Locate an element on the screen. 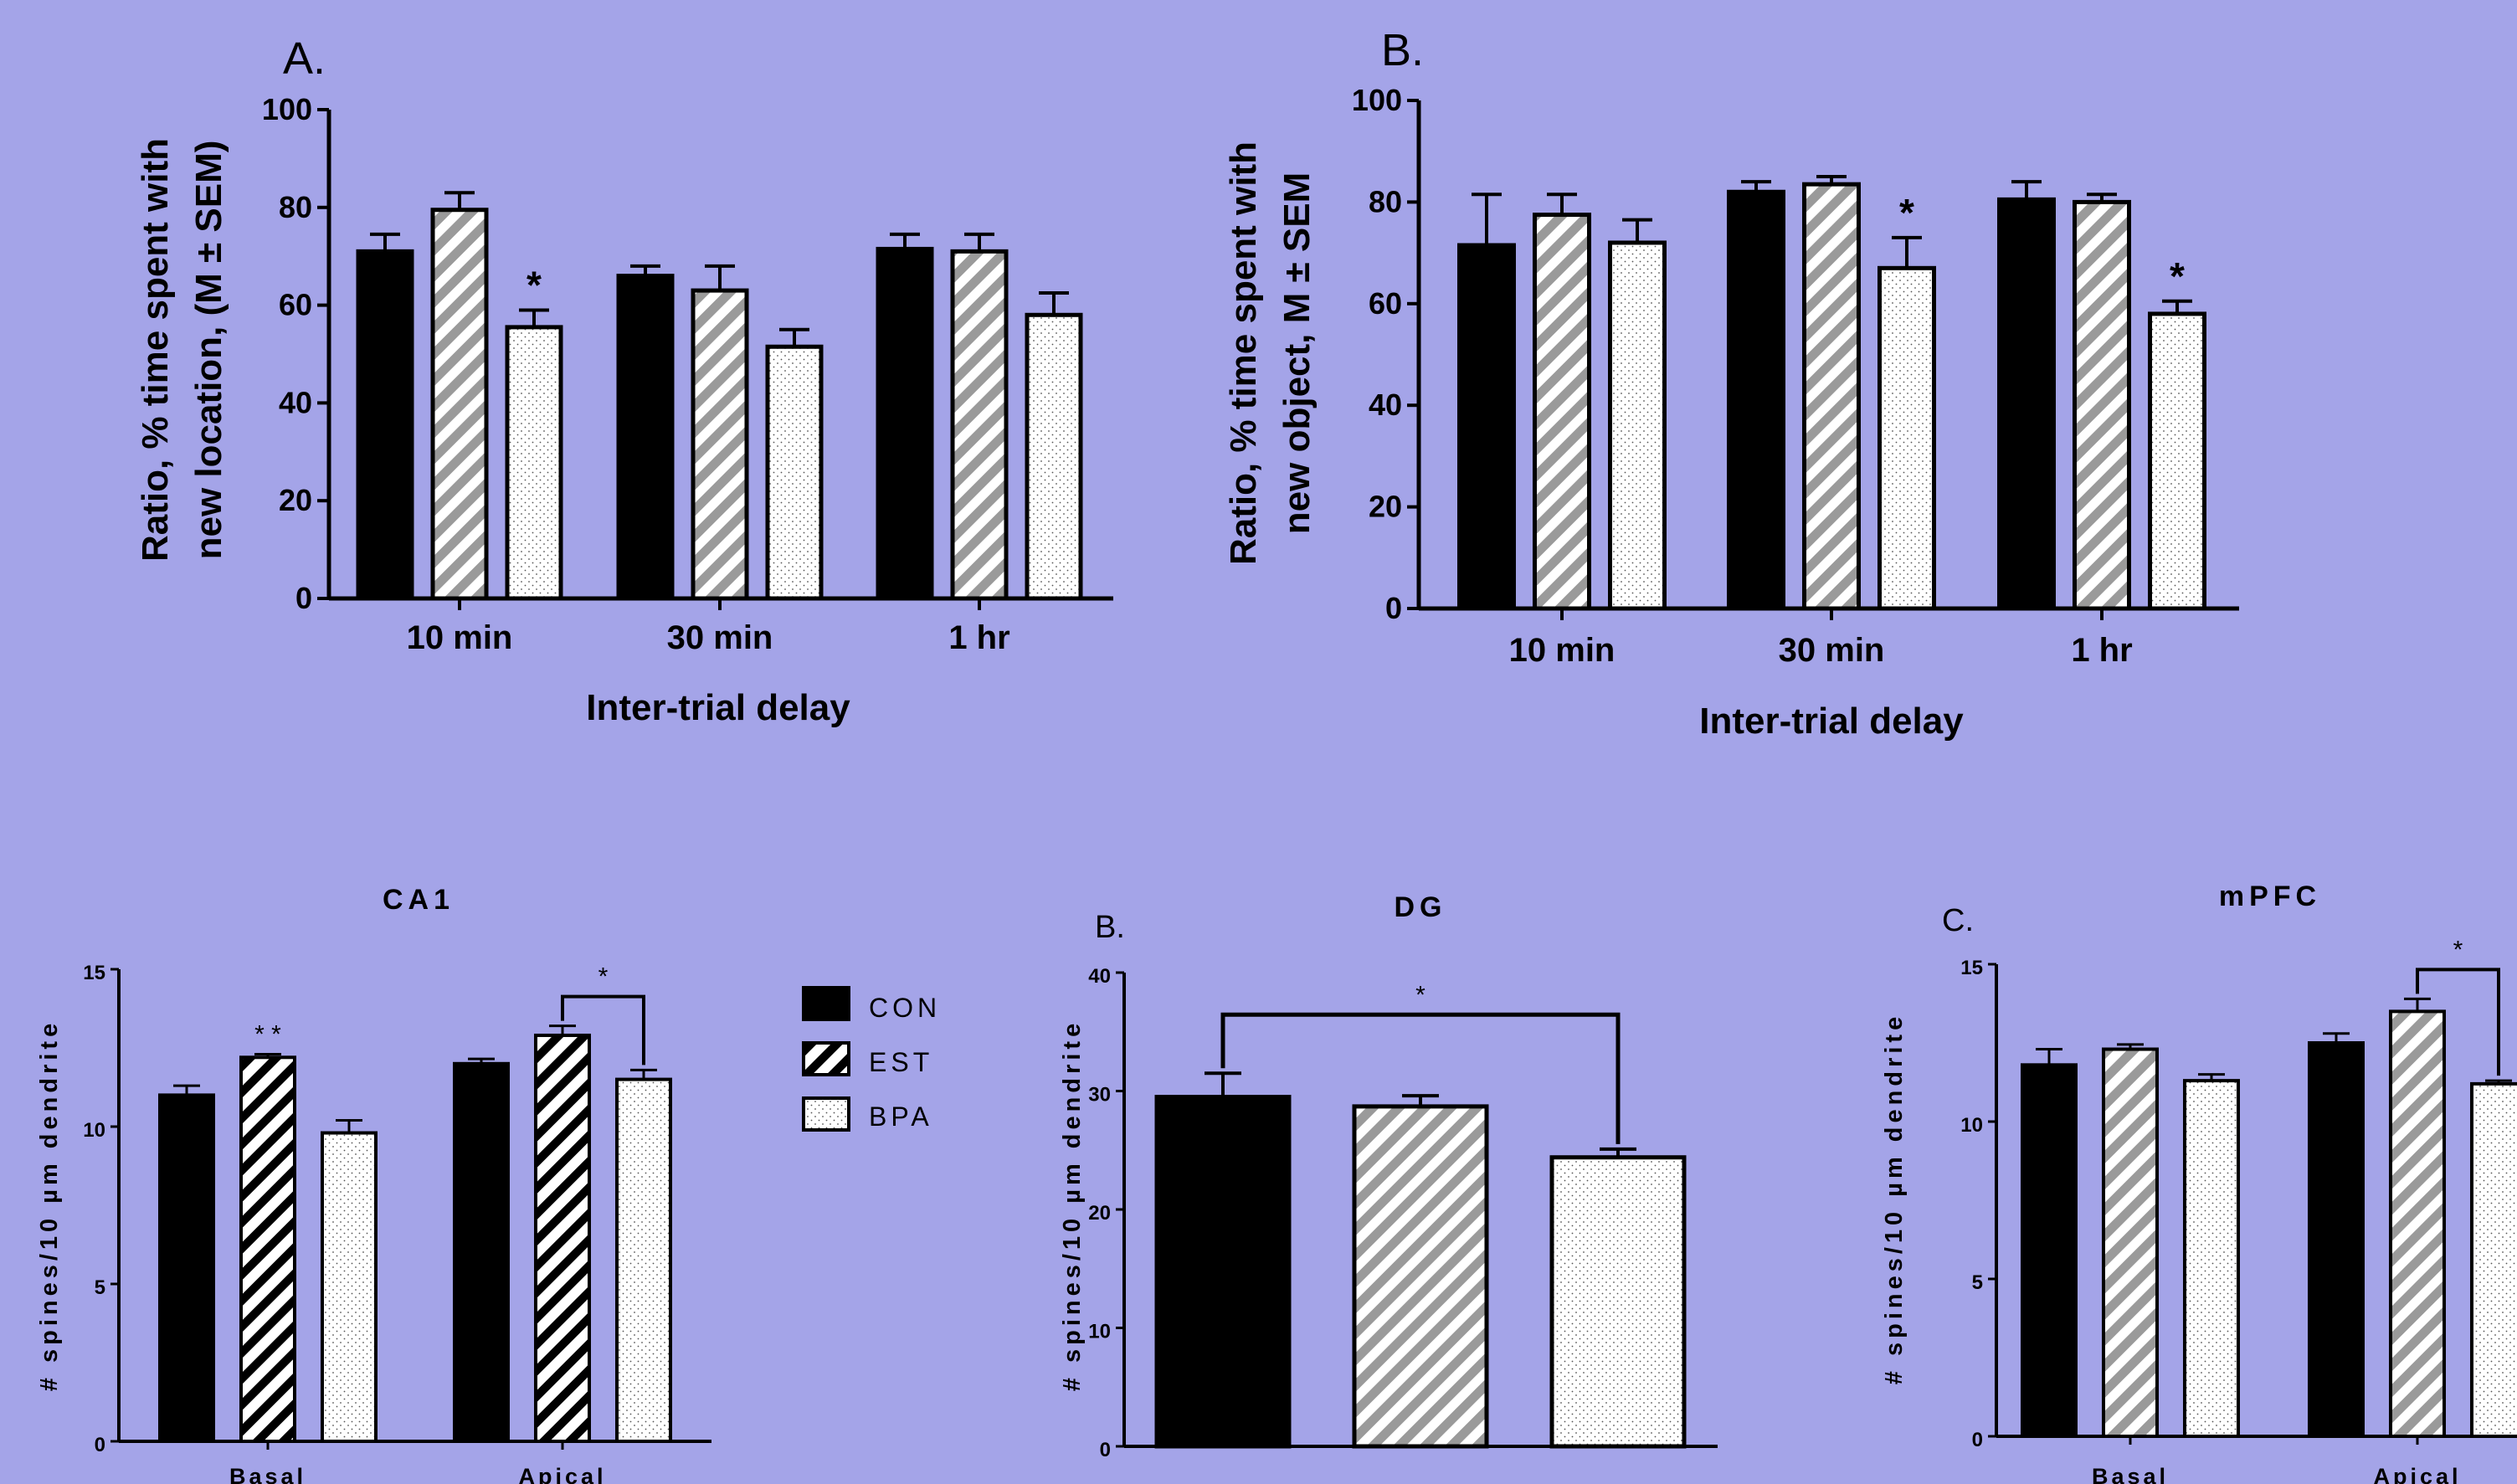 The height and width of the screenshot is (1484, 2517). chart4-significance-bracket is located at coordinates (1420, 1078).